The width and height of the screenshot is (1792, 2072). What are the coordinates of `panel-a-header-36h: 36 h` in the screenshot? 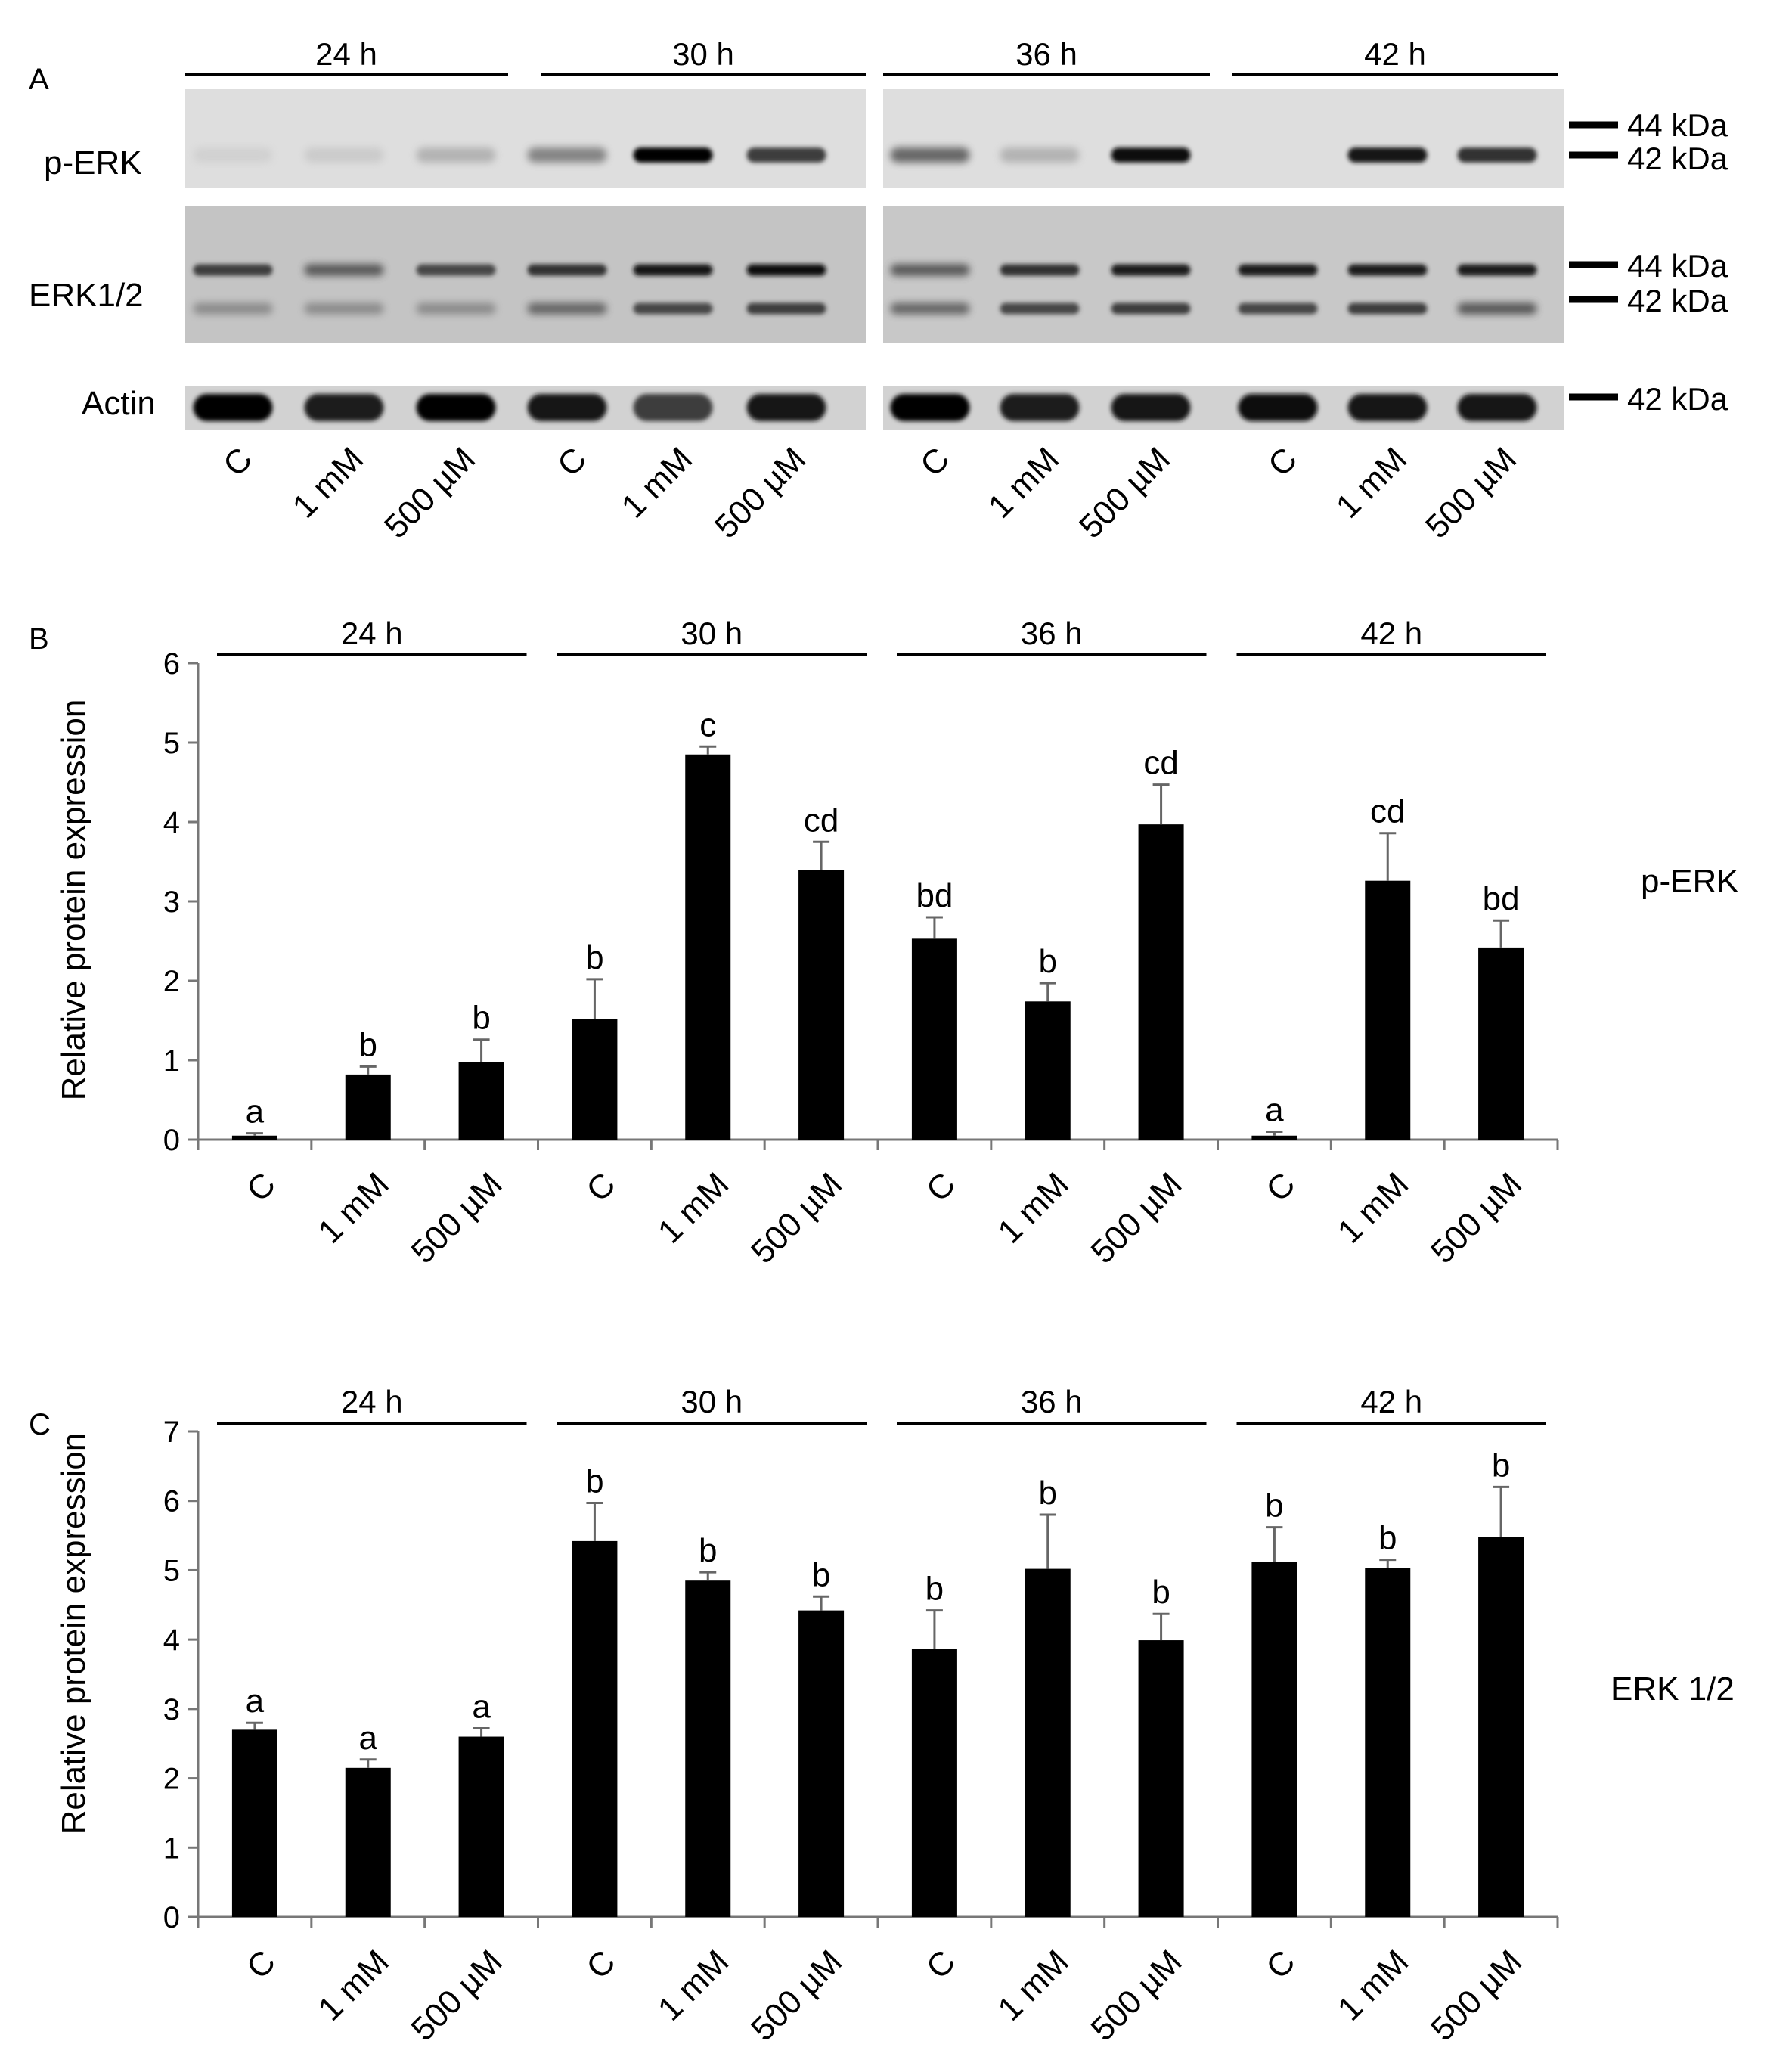 It's located at (1046, 54).